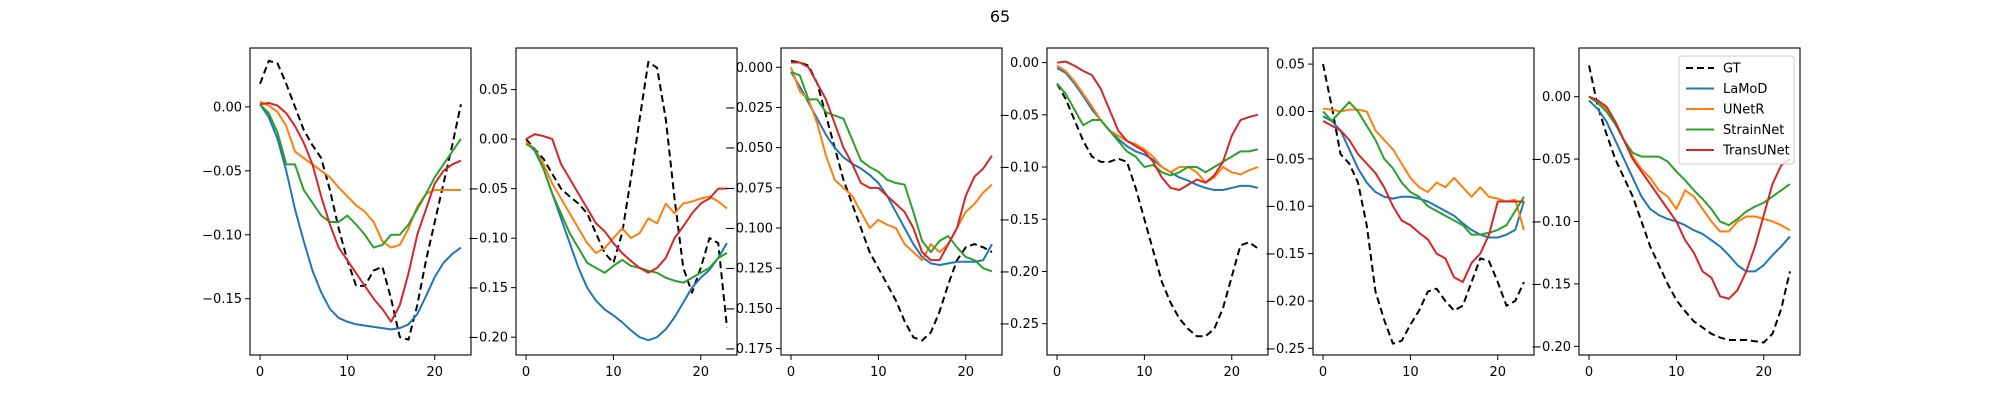  I want to click on panel-2-frame, so click(626, 201).